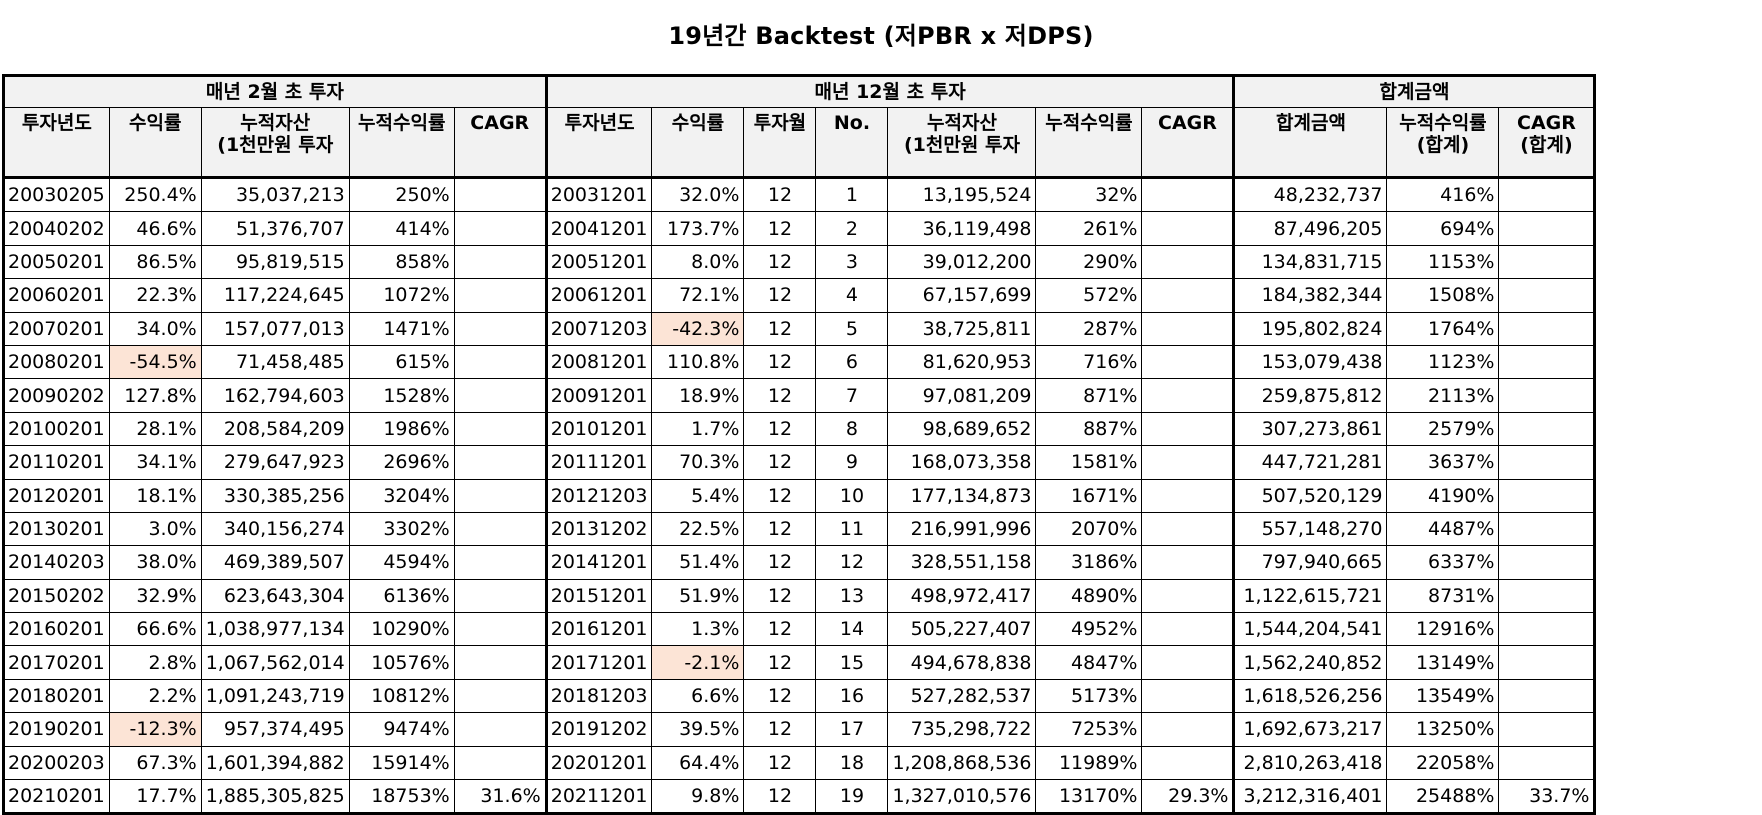  I want to click on table-cell: 32.9%, so click(155, 596).